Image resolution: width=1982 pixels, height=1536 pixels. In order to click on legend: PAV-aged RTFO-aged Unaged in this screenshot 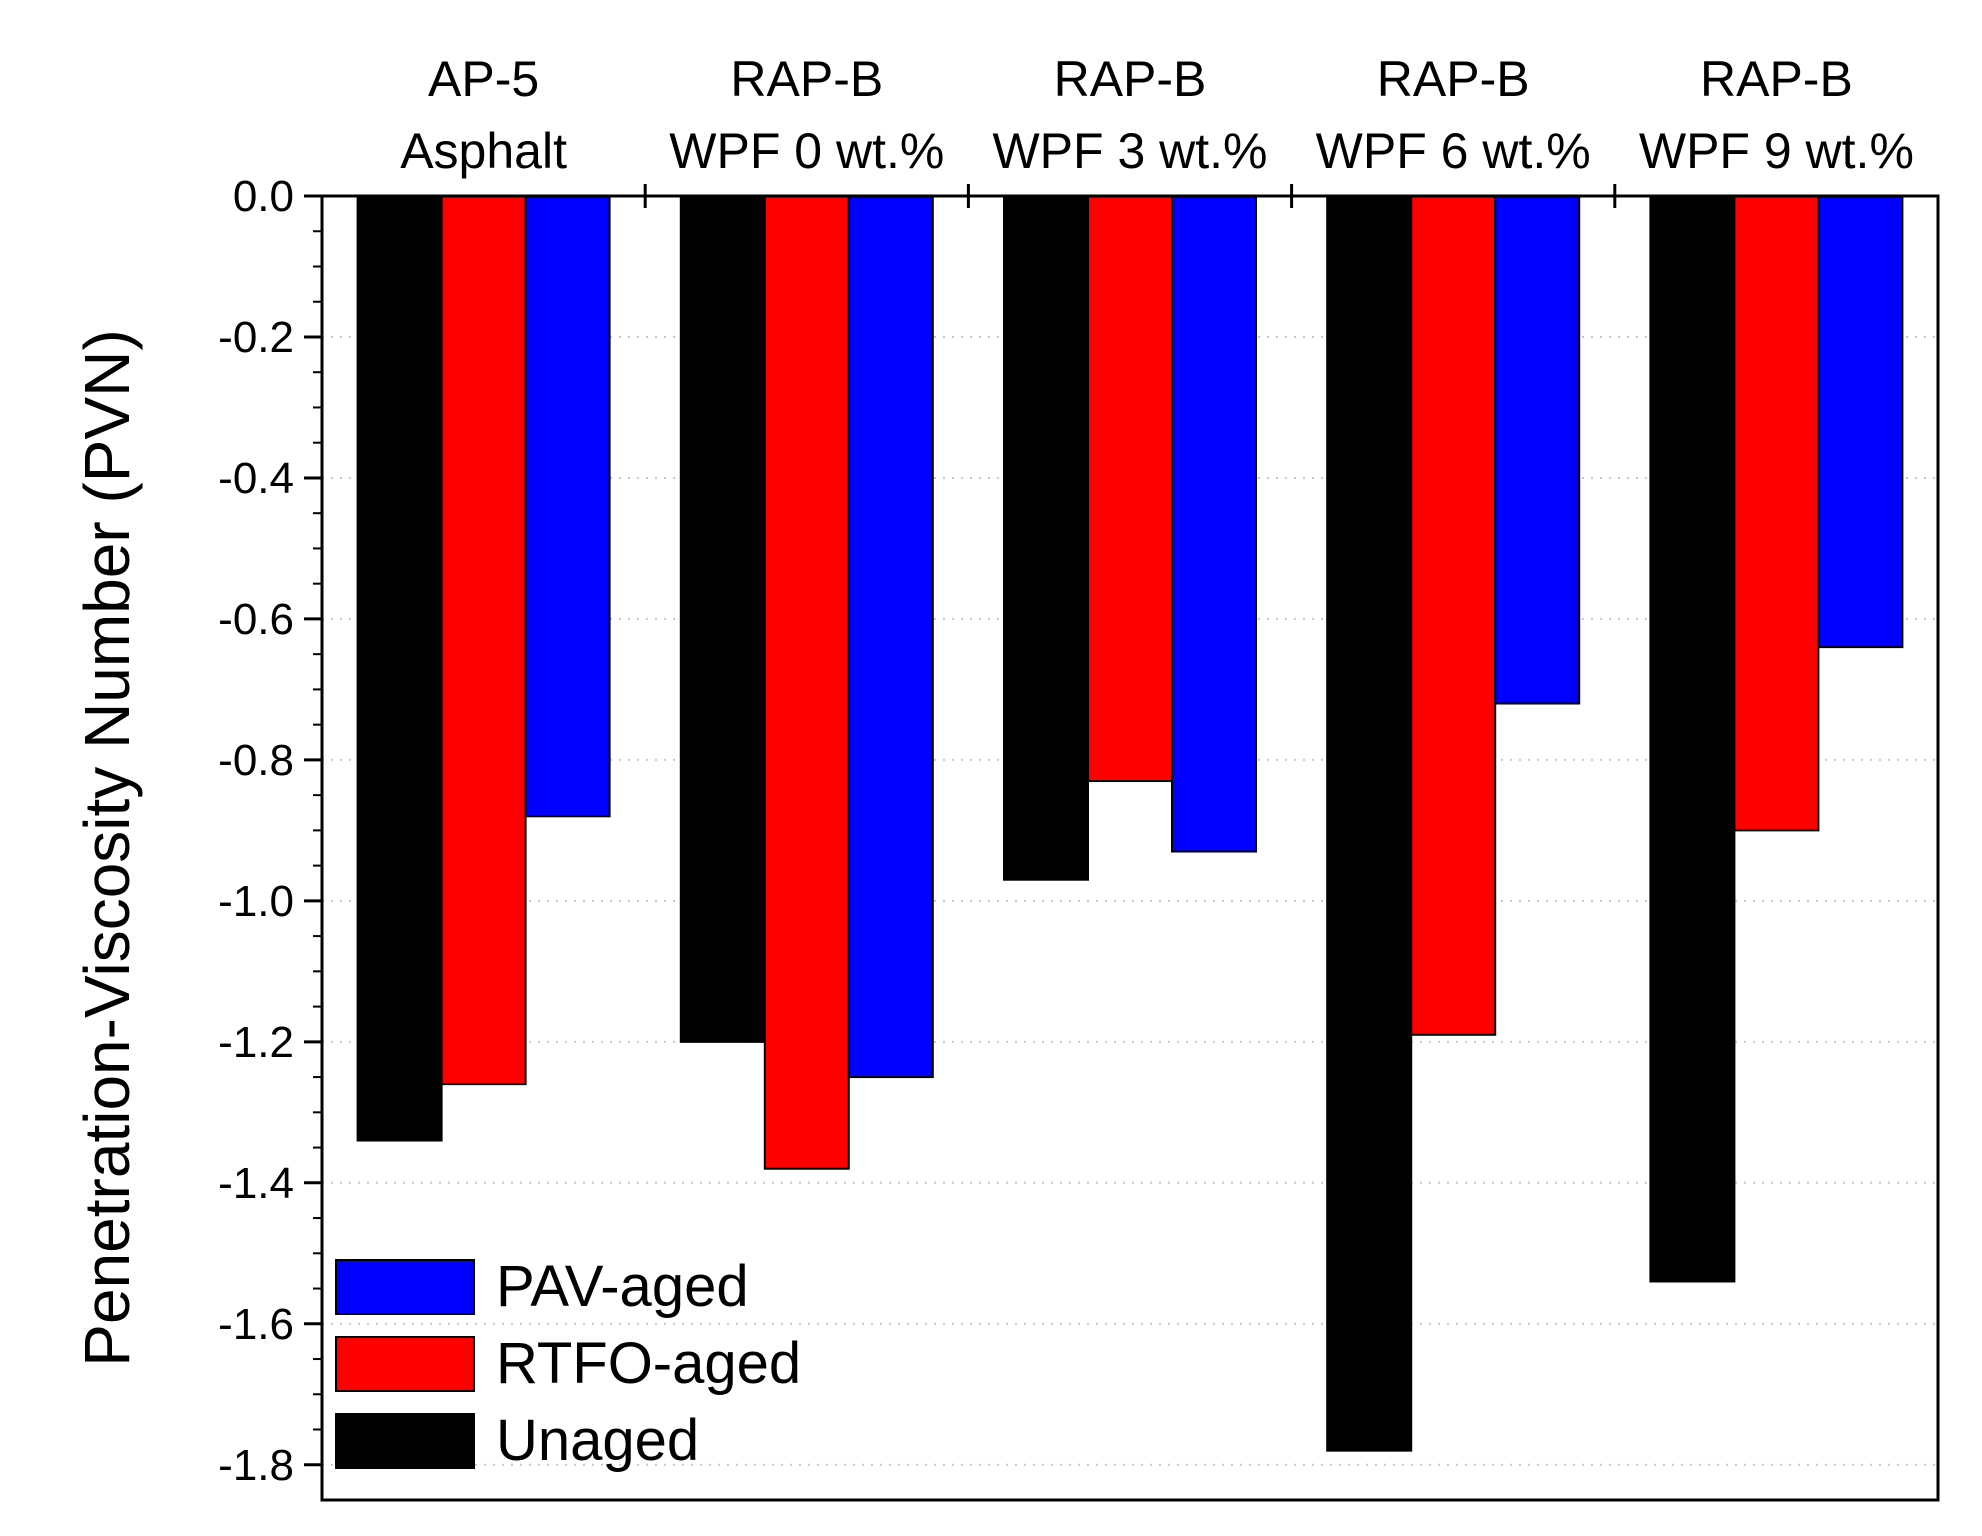, I will do `click(568, 1363)`.